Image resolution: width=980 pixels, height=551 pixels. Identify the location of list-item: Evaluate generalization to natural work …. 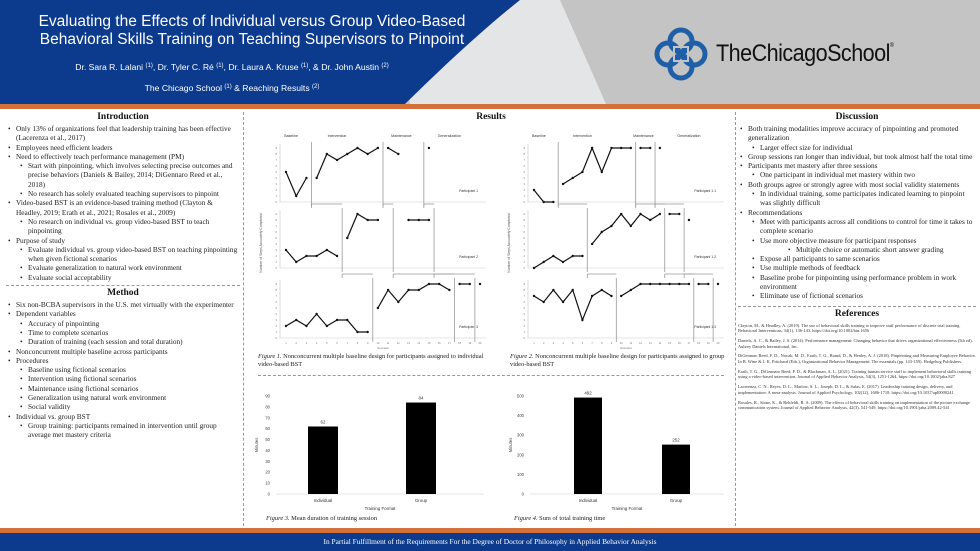
(123, 268).